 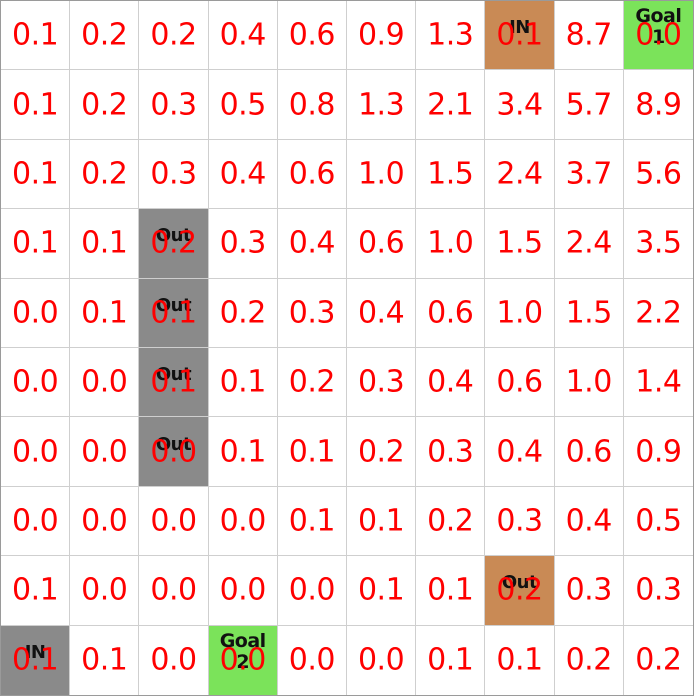 I want to click on grid-cell: 1.3, so click(x=451, y=36).